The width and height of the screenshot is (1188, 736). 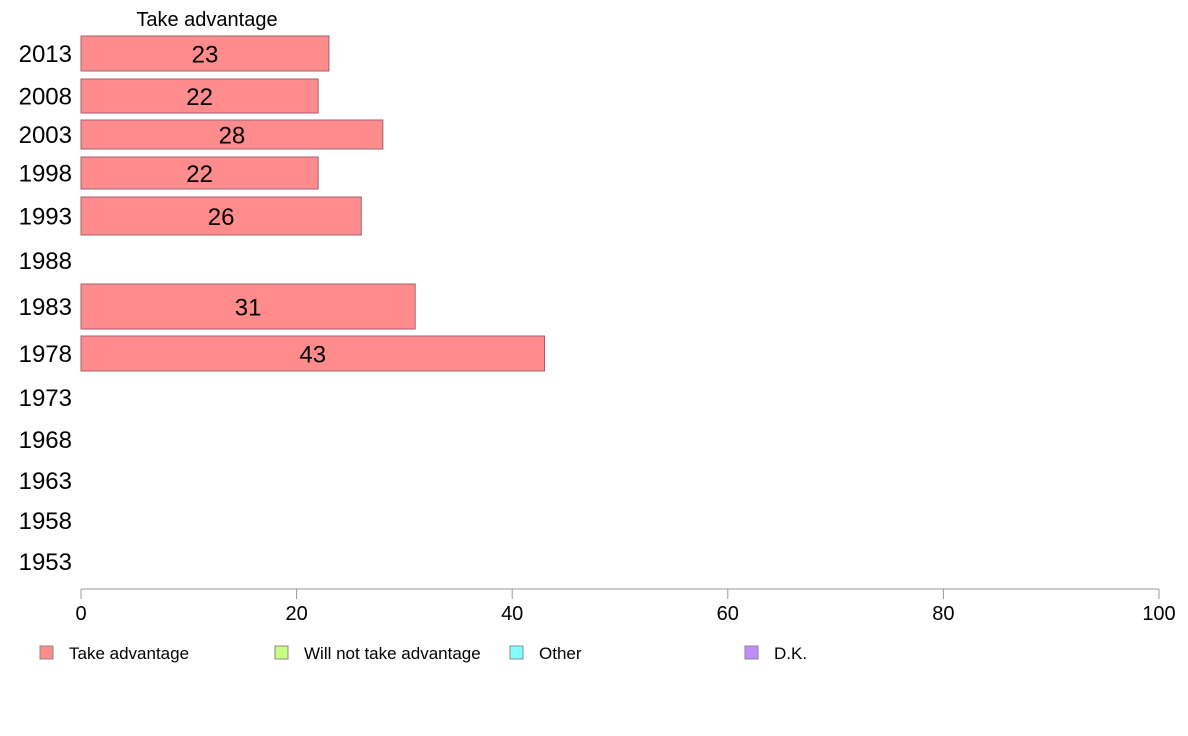 I want to click on bar-value-label-1998: 22, so click(x=199, y=174).